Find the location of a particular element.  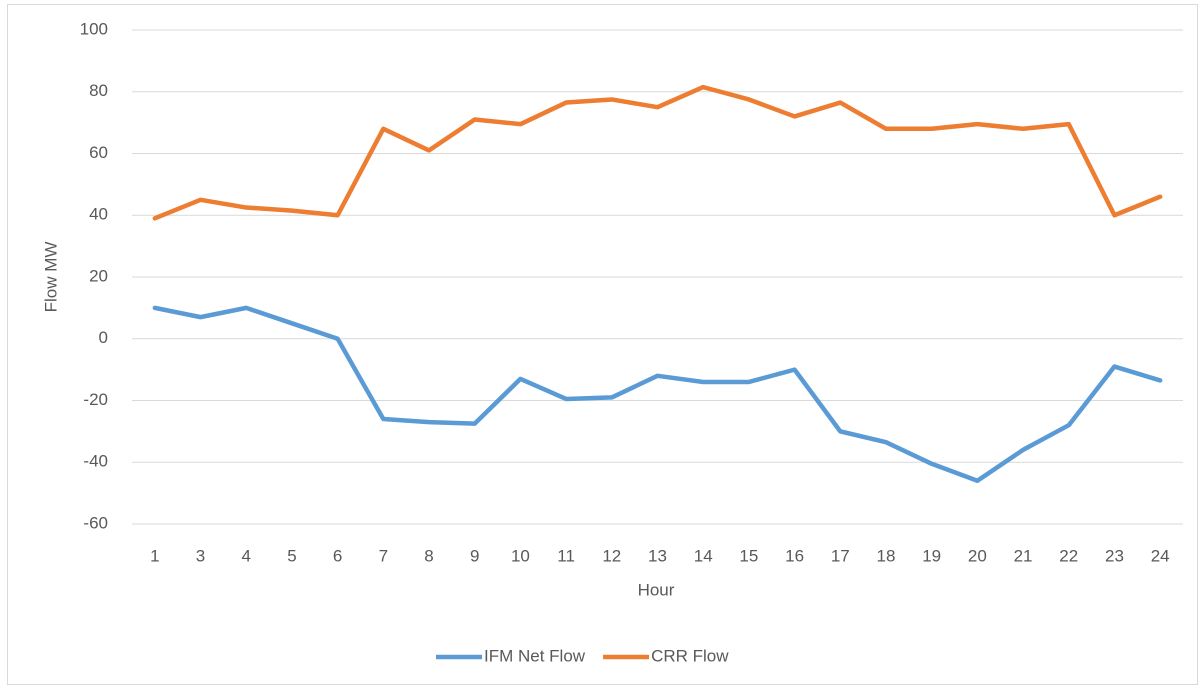

x-tick-label: 15 is located at coordinates (748, 555).